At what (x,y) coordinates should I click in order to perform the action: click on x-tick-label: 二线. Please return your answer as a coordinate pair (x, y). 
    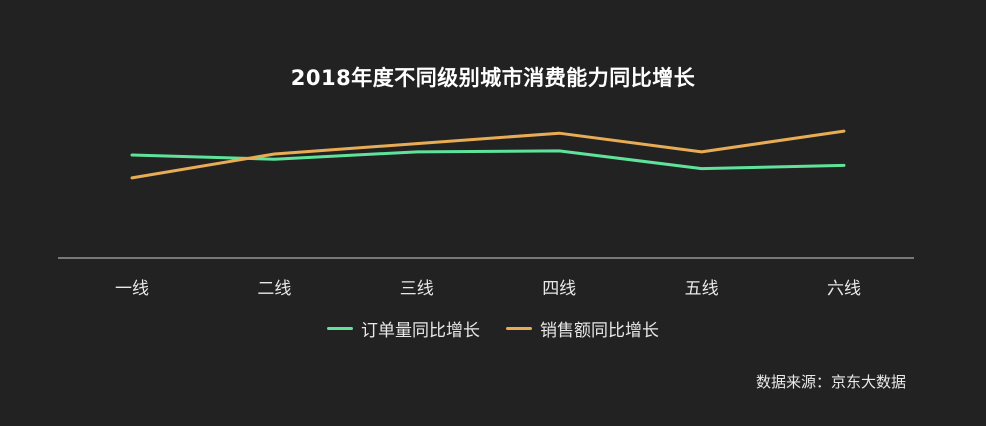
    Looking at the image, I should click on (274, 289).